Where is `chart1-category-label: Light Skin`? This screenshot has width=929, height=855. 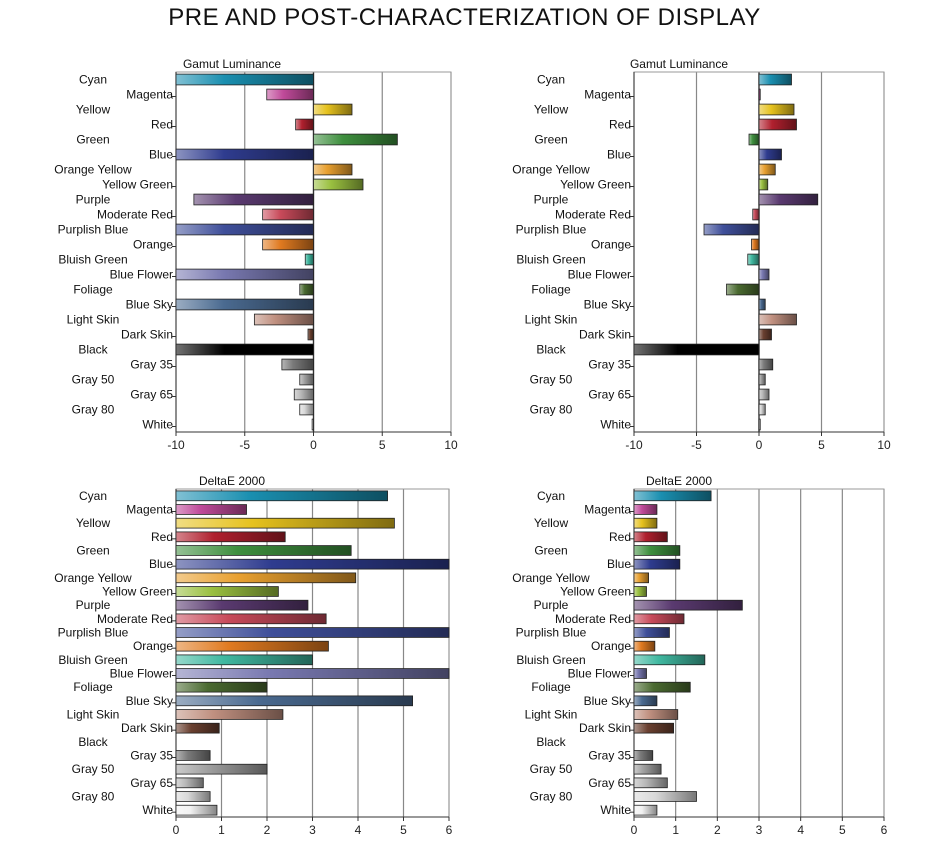
chart1-category-label: Light Skin is located at coordinates (93, 320).